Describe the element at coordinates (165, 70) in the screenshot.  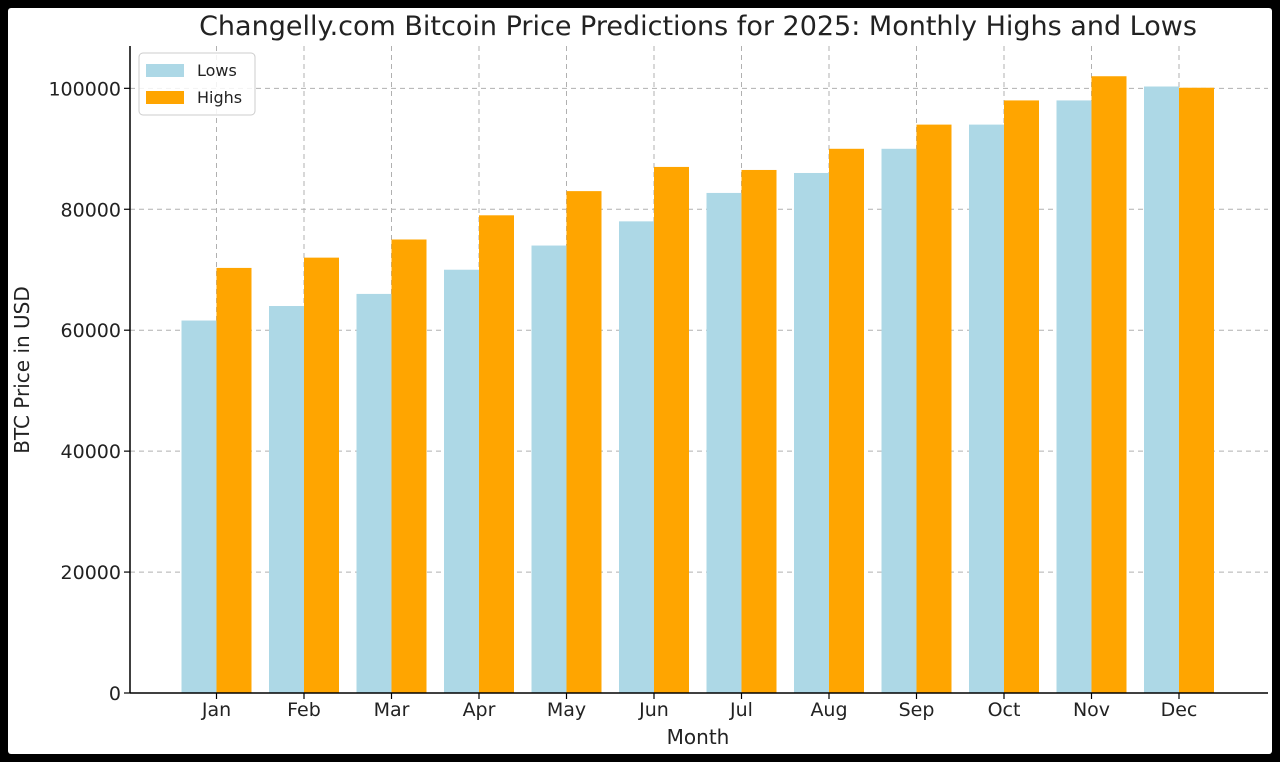
I see `legend-swatch-lows` at that location.